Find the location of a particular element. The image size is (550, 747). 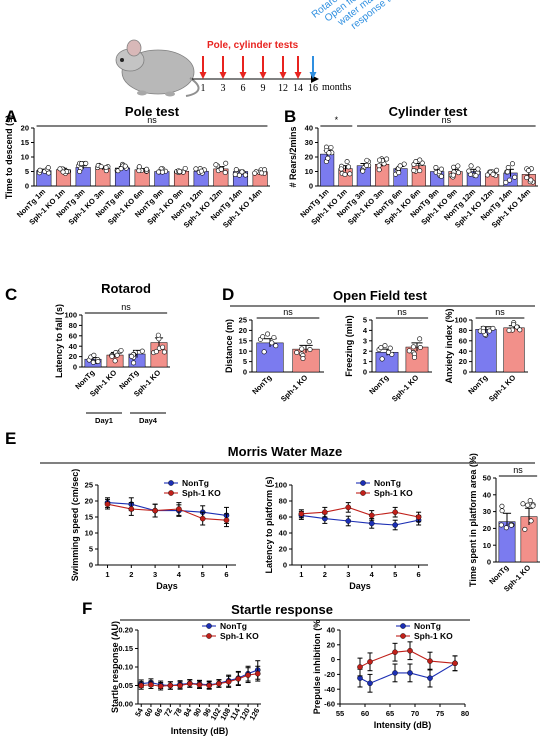

rotarod-ylabel: Latency to fall (s) is located at coordinates (59, 341).